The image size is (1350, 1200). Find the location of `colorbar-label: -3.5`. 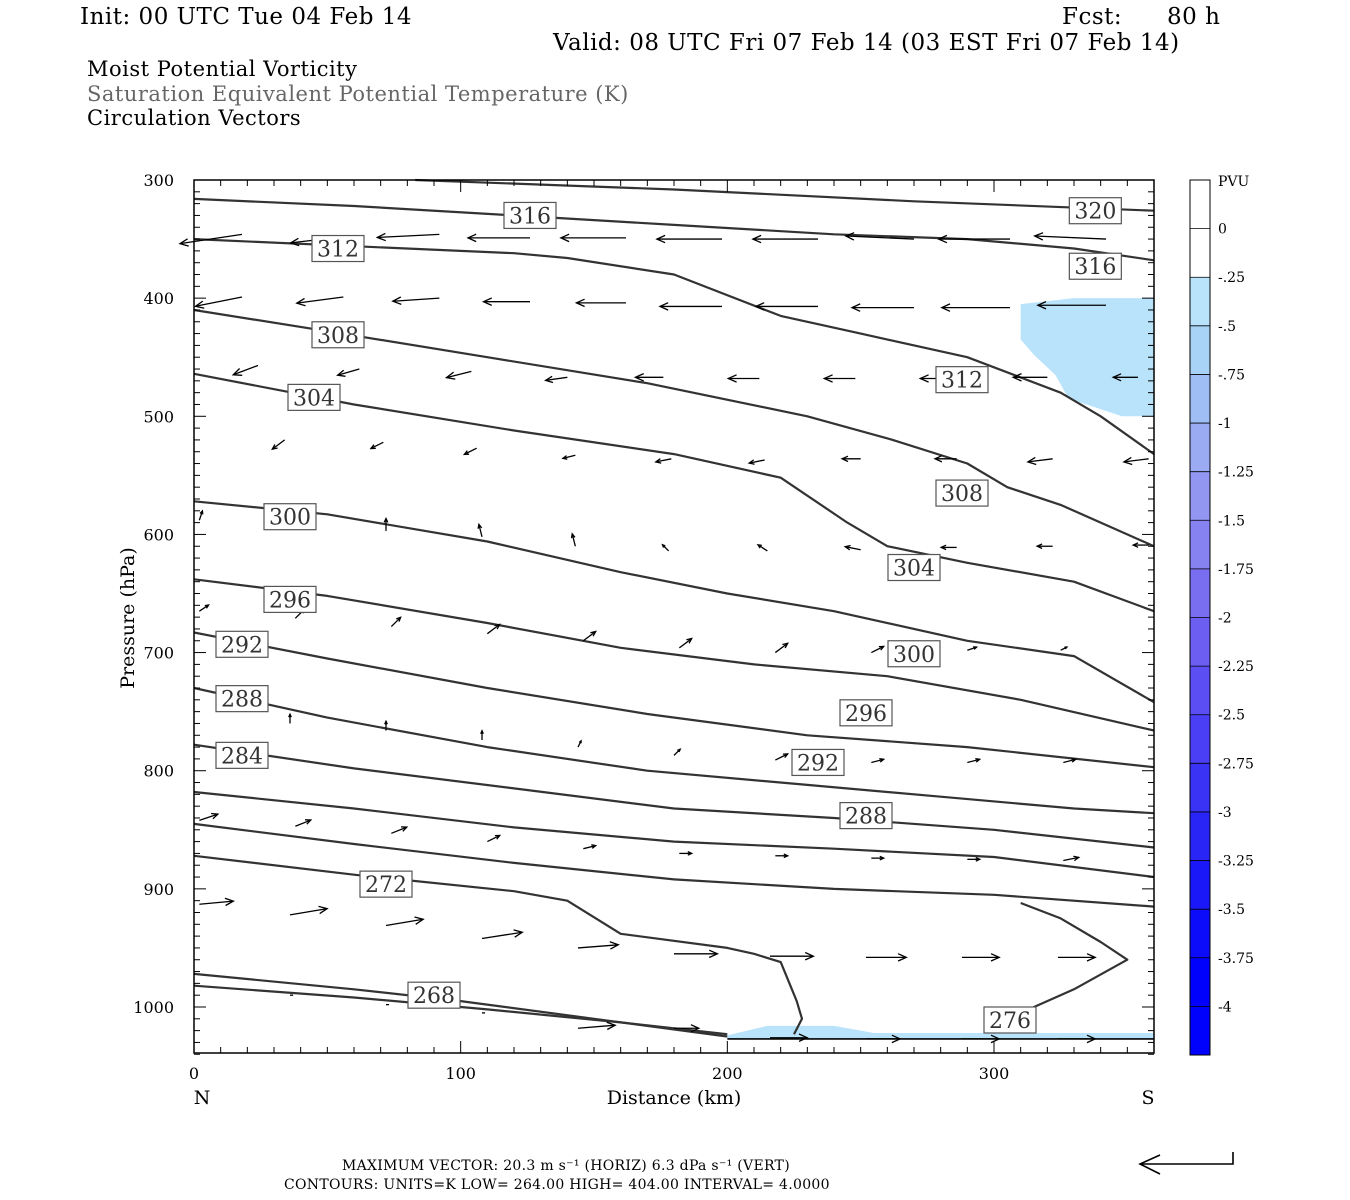

colorbar-label: -3.5 is located at coordinates (1231, 910).